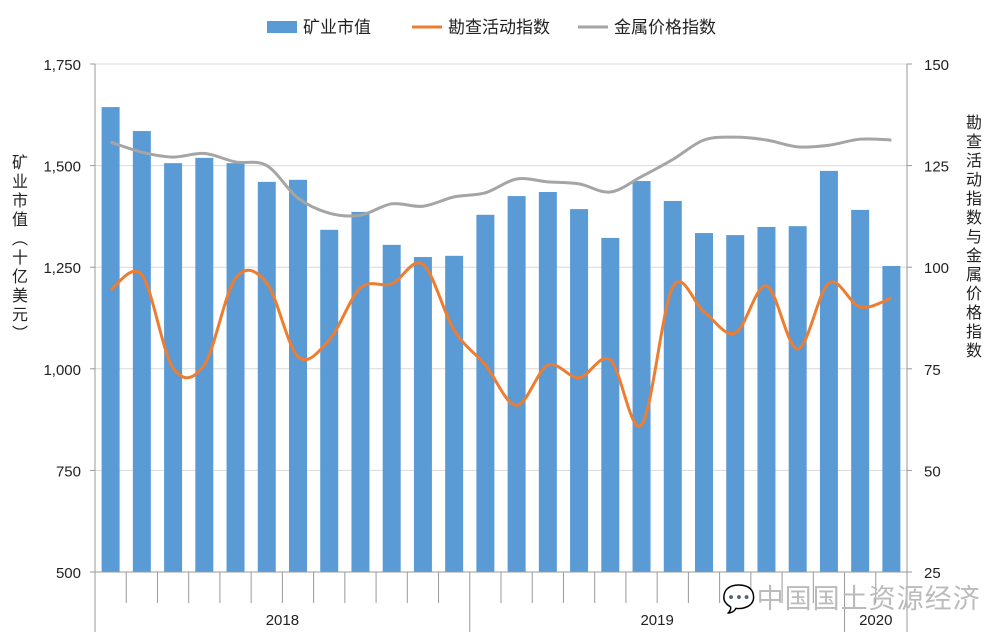 The height and width of the screenshot is (637, 1008). What do you see at coordinates (20, 248) in the screenshot?
I see `left-axis-title: 矿业市值︵十亿美元︶` at bounding box center [20, 248].